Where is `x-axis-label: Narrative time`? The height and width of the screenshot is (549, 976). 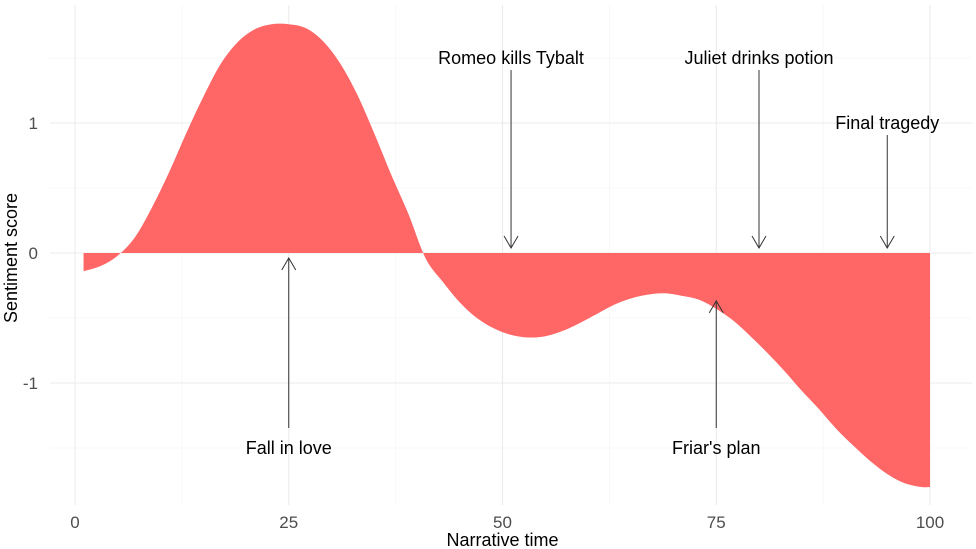
x-axis-label: Narrative time is located at coordinates (502, 539).